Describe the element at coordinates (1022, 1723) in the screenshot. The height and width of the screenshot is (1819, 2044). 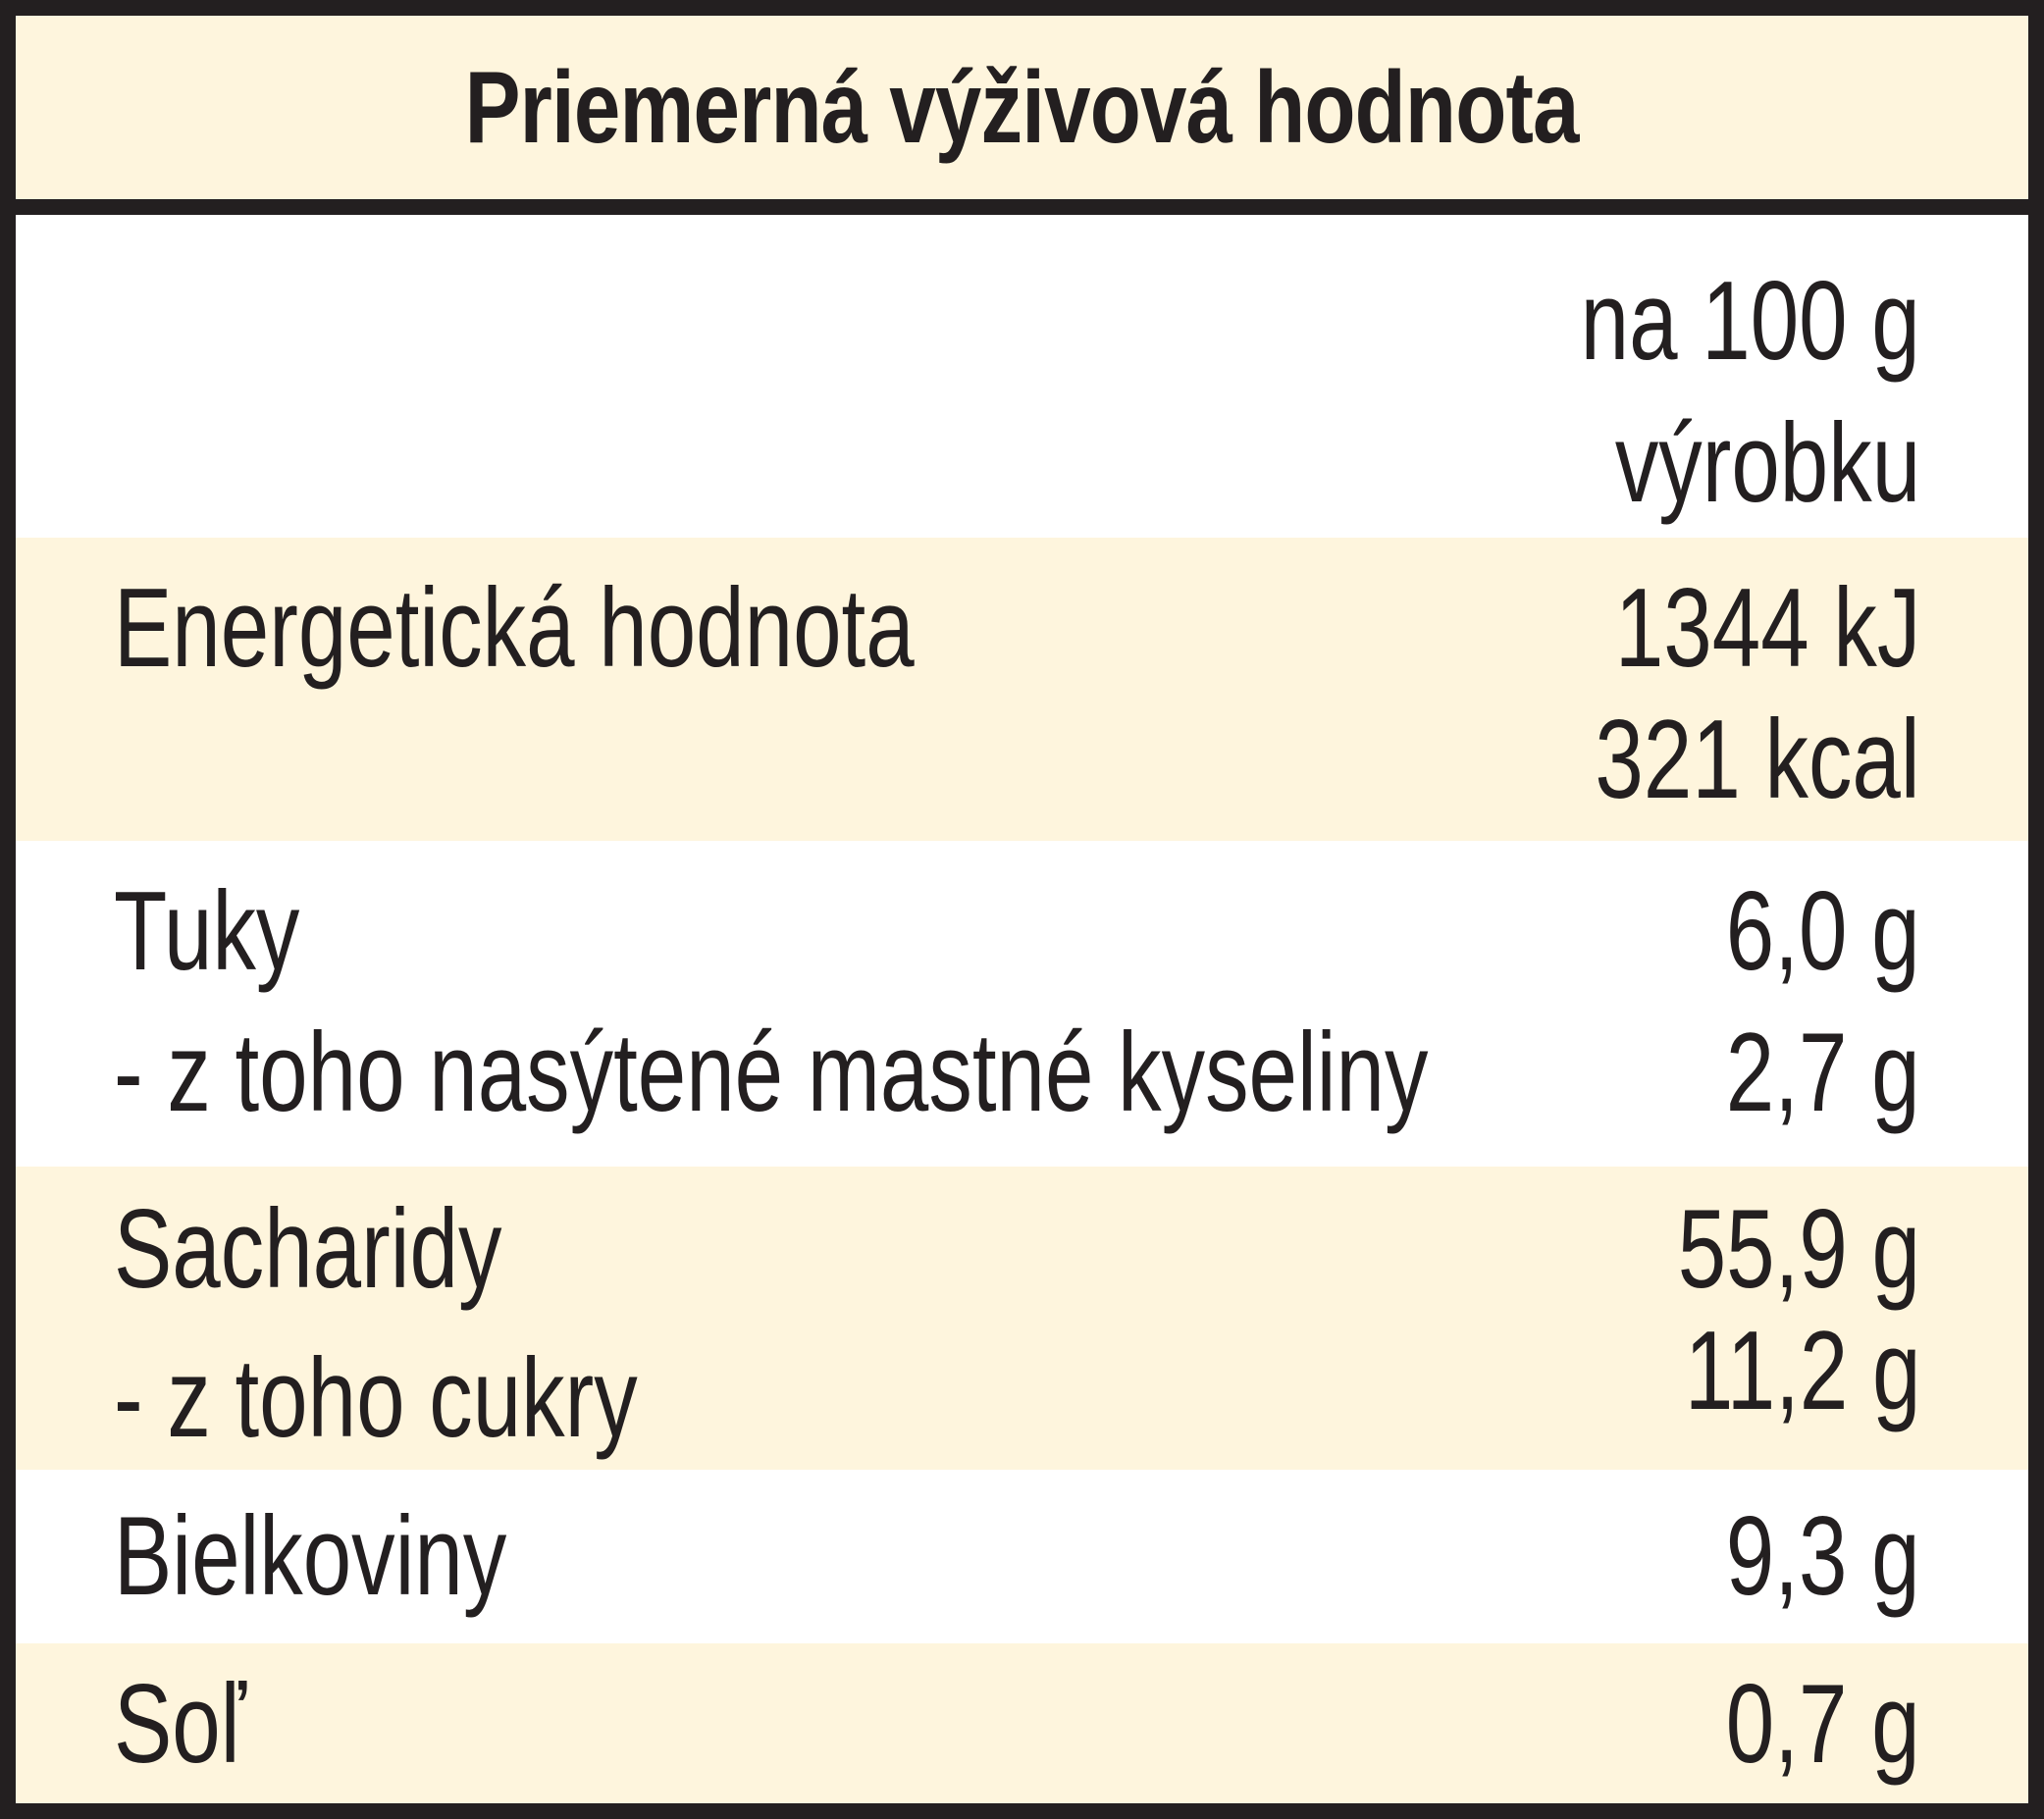
I see `table-row-salt: Soľ 0,7 g` at that location.